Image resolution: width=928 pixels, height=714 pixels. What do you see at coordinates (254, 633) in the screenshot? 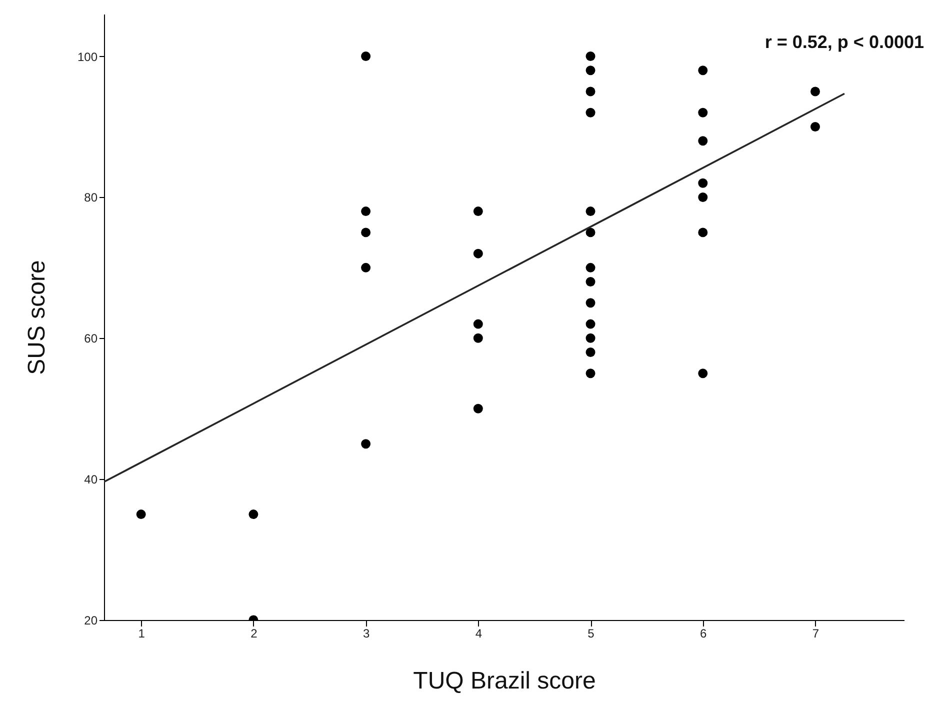
I see `x-tick-label: 2` at bounding box center [254, 633].